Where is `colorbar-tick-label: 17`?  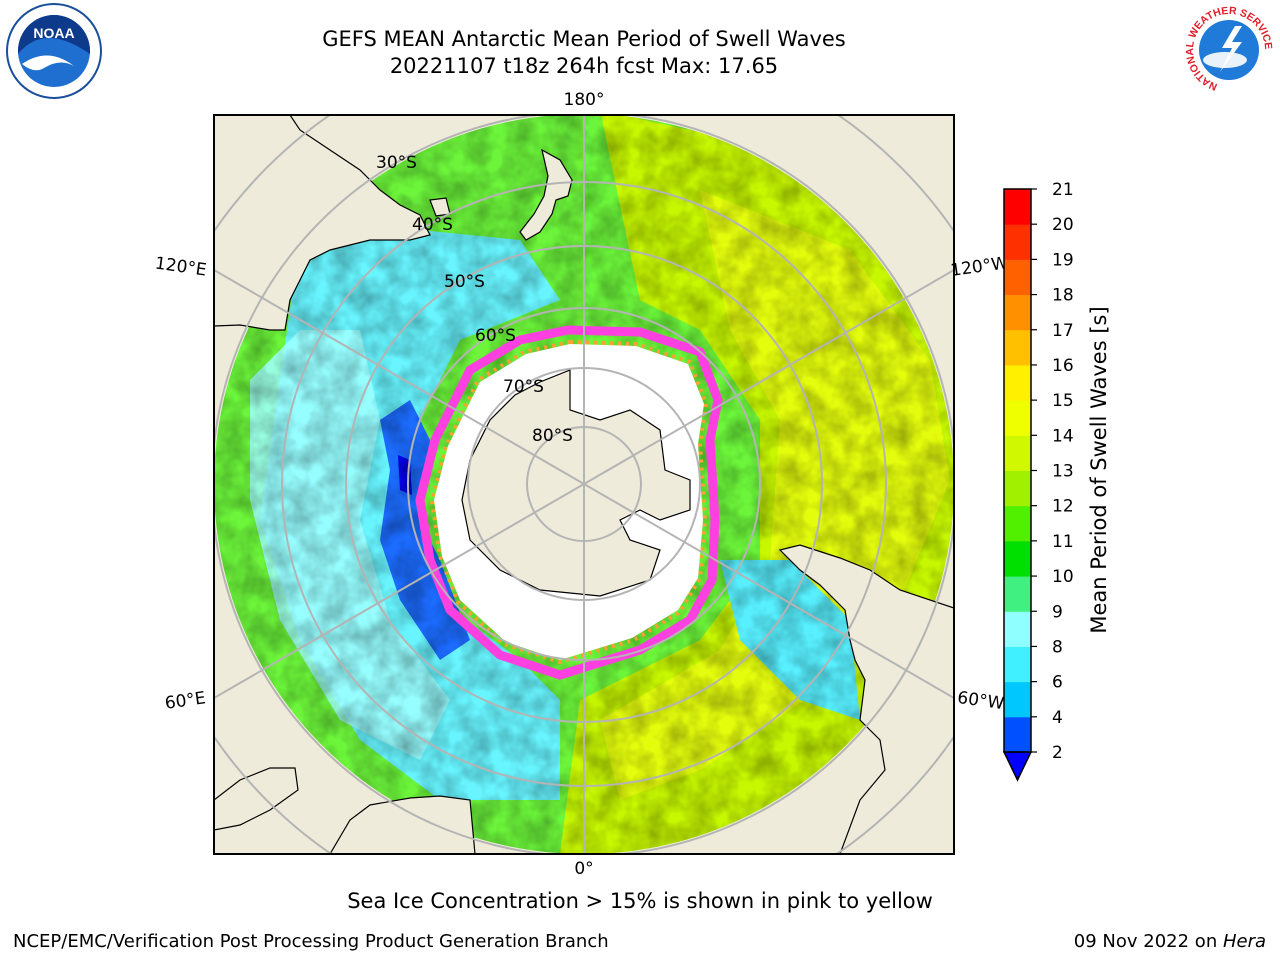 colorbar-tick-label: 17 is located at coordinates (1063, 331).